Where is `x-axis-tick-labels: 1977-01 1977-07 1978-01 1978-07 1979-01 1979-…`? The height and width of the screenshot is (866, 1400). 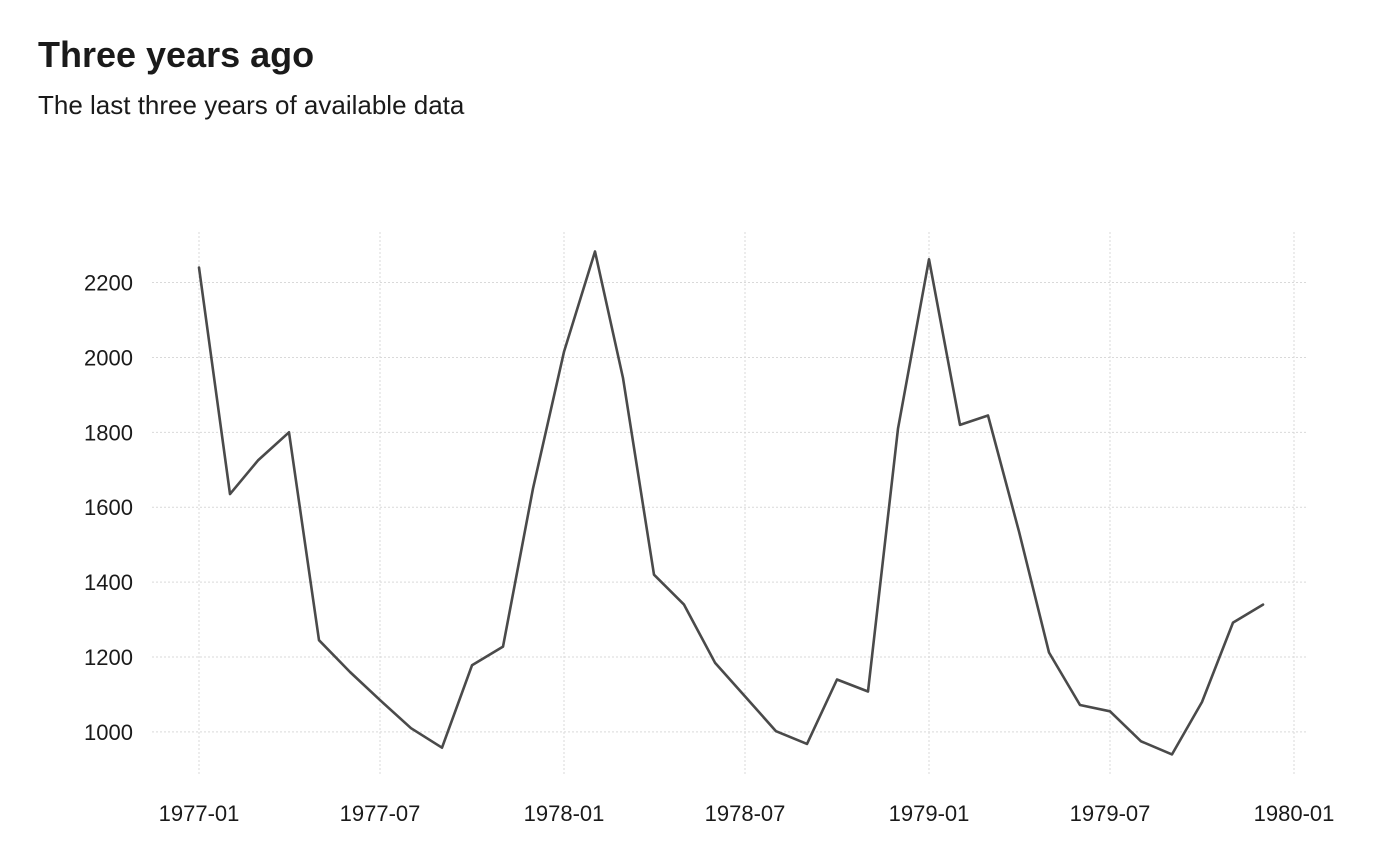 x-axis-tick-labels: 1977-01 1977-07 1978-01 1978-07 1979-01 1979-… is located at coordinates (747, 813).